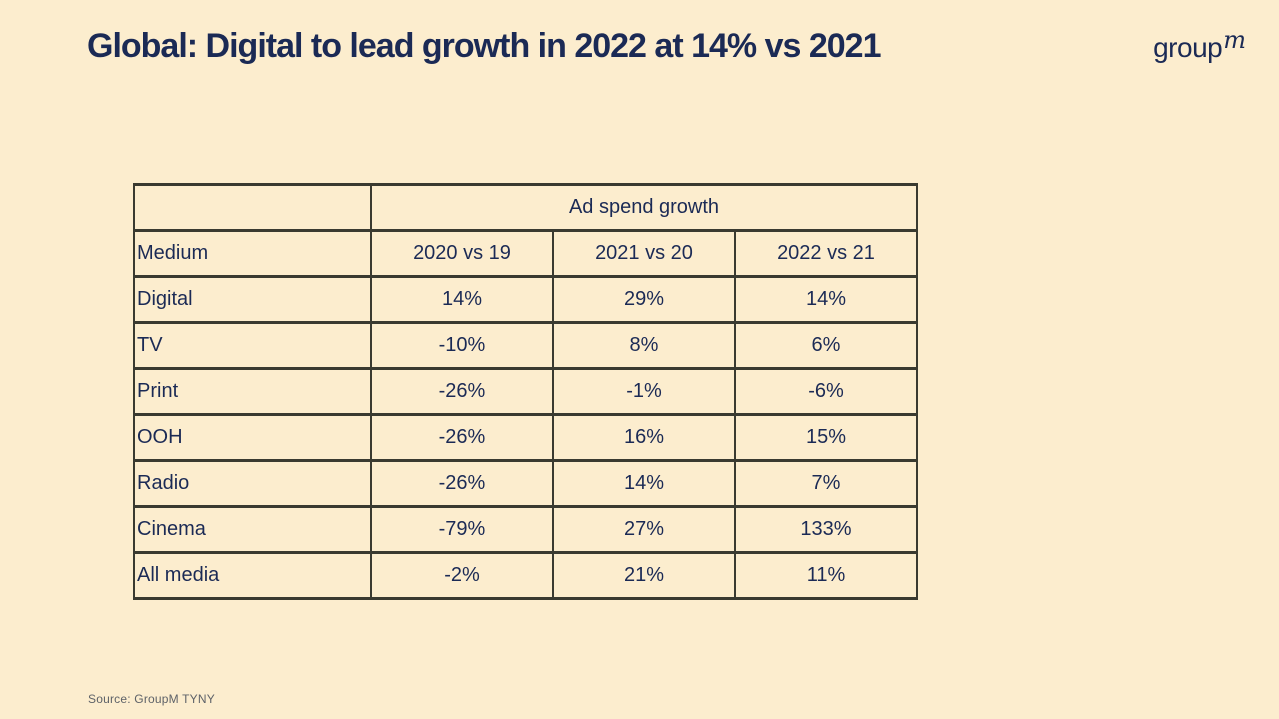 Image resolution: width=1279 pixels, height=719 pixels. What do you see at coordinates (826, 575) in the screenshot?
I see `value-cell: 11%` at bounding box center [826, 575].